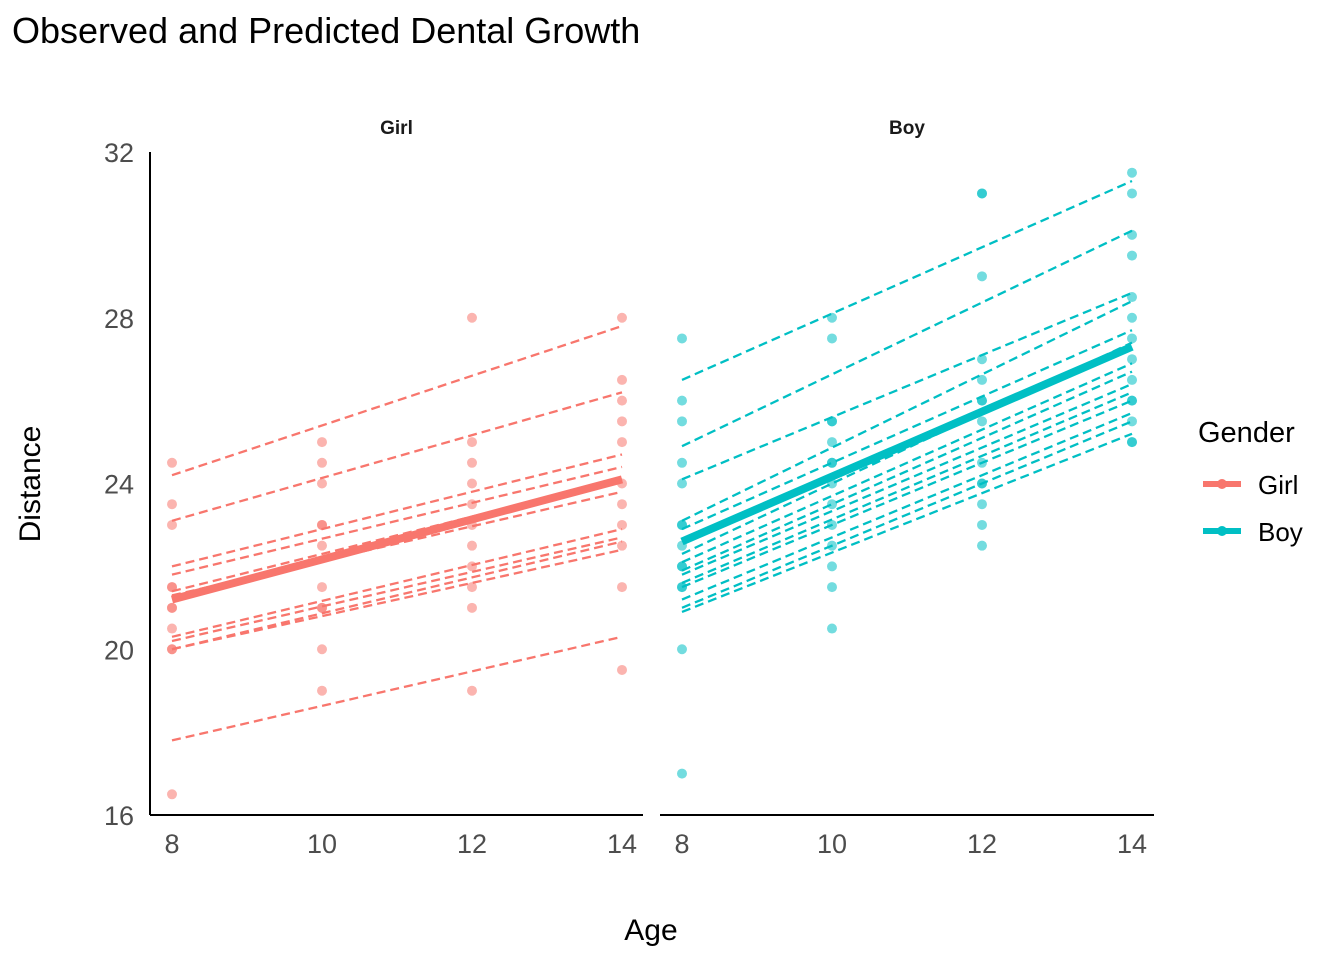 Image resolution: width=1344 pixels, height=960 pixels. I want to click on x-tick-label-boy: 14, so click(1132, 844).